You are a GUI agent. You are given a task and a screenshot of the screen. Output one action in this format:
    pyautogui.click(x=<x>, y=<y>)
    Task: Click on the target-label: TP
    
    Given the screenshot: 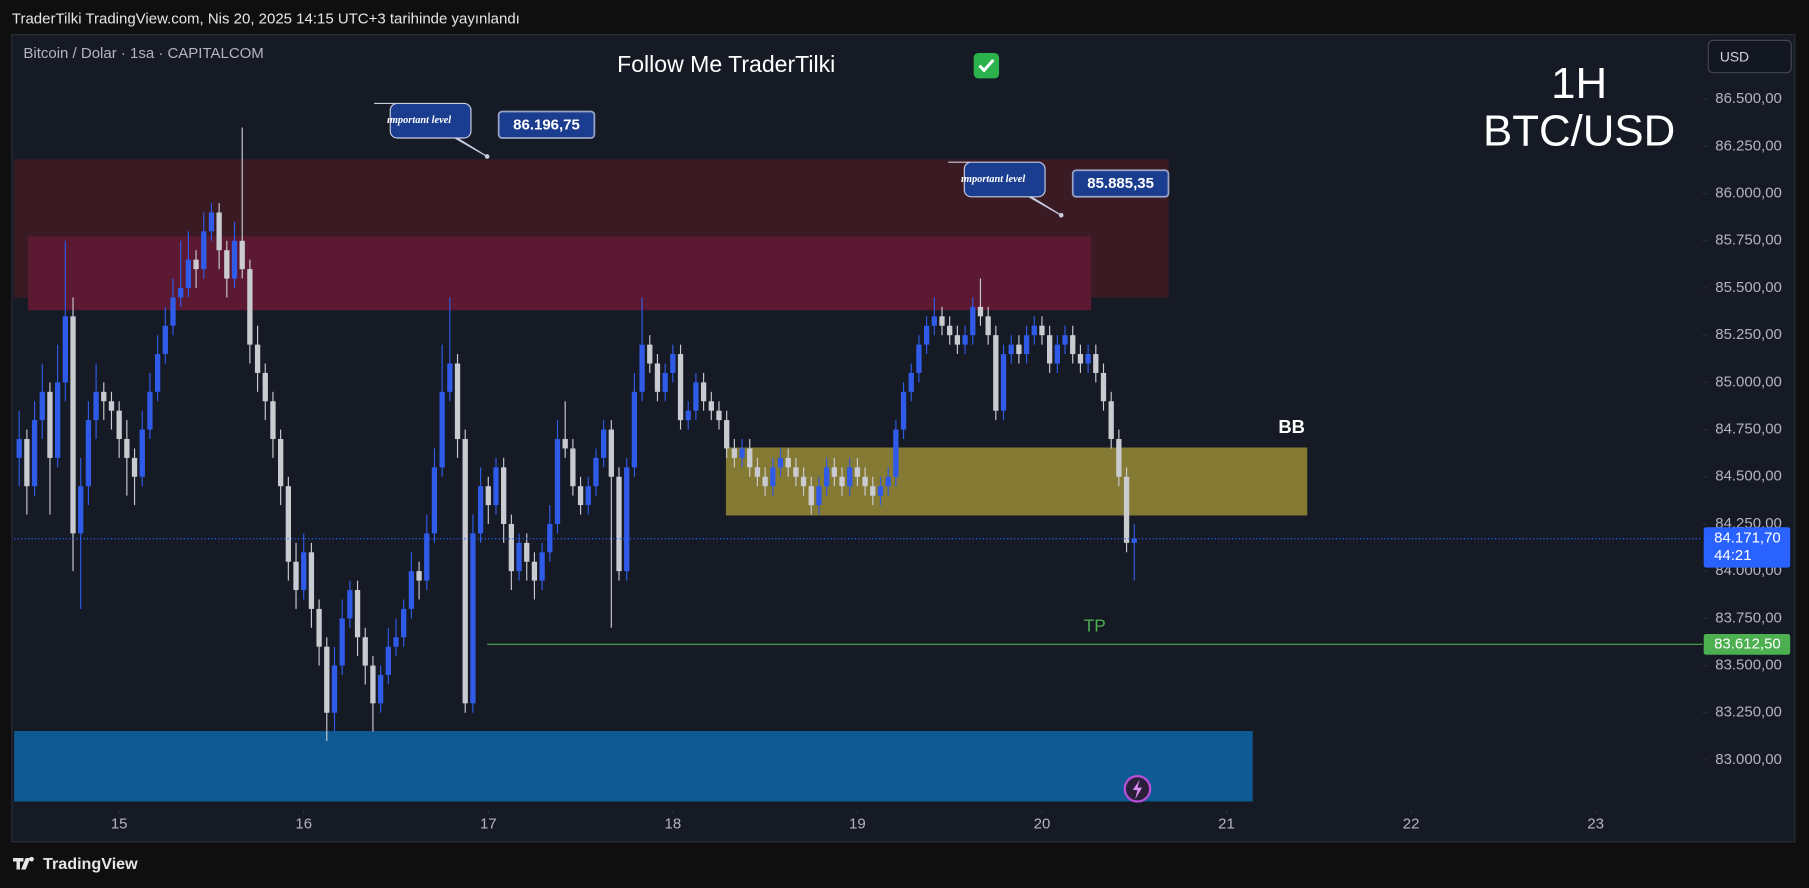 What is the action you would take?
    pyautogui.click(x=1095, y=626)
    